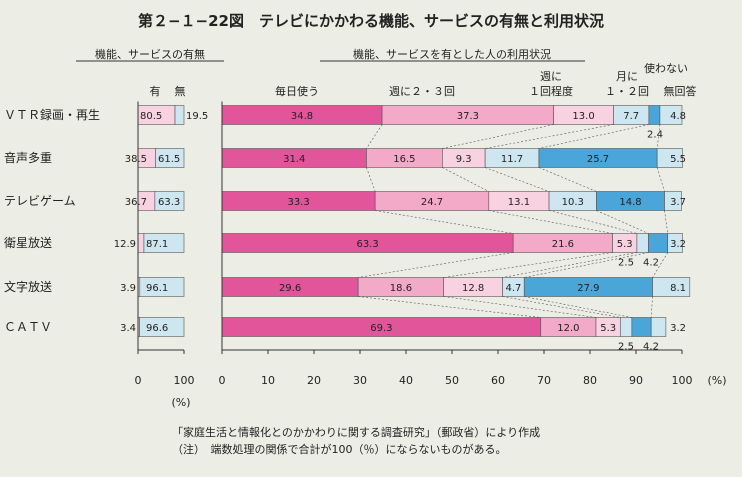  What do you see at coordinates (401, 288) in the screenshot?
I see `segment-value-label: 18.6` at bounding box center [401, 288].